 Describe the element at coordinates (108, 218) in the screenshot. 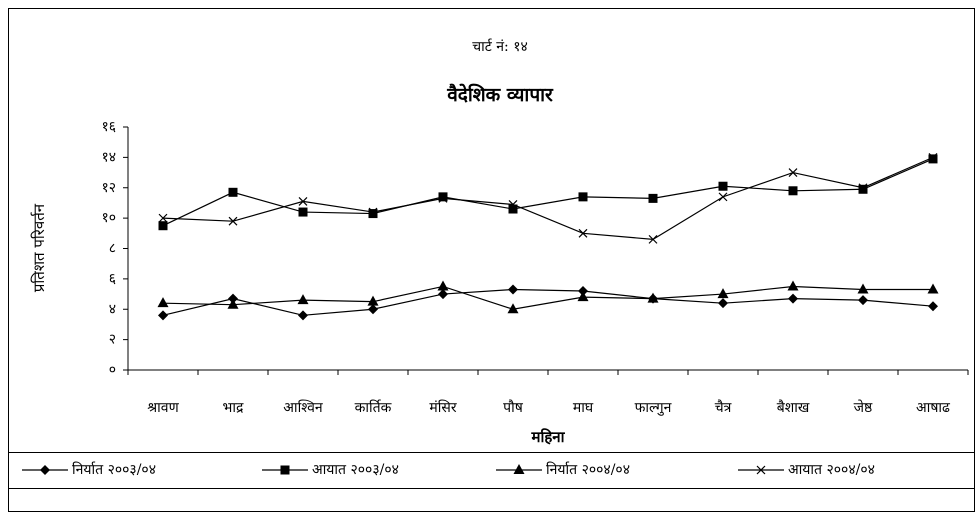

I see `y-tick-label: १०` at that location.